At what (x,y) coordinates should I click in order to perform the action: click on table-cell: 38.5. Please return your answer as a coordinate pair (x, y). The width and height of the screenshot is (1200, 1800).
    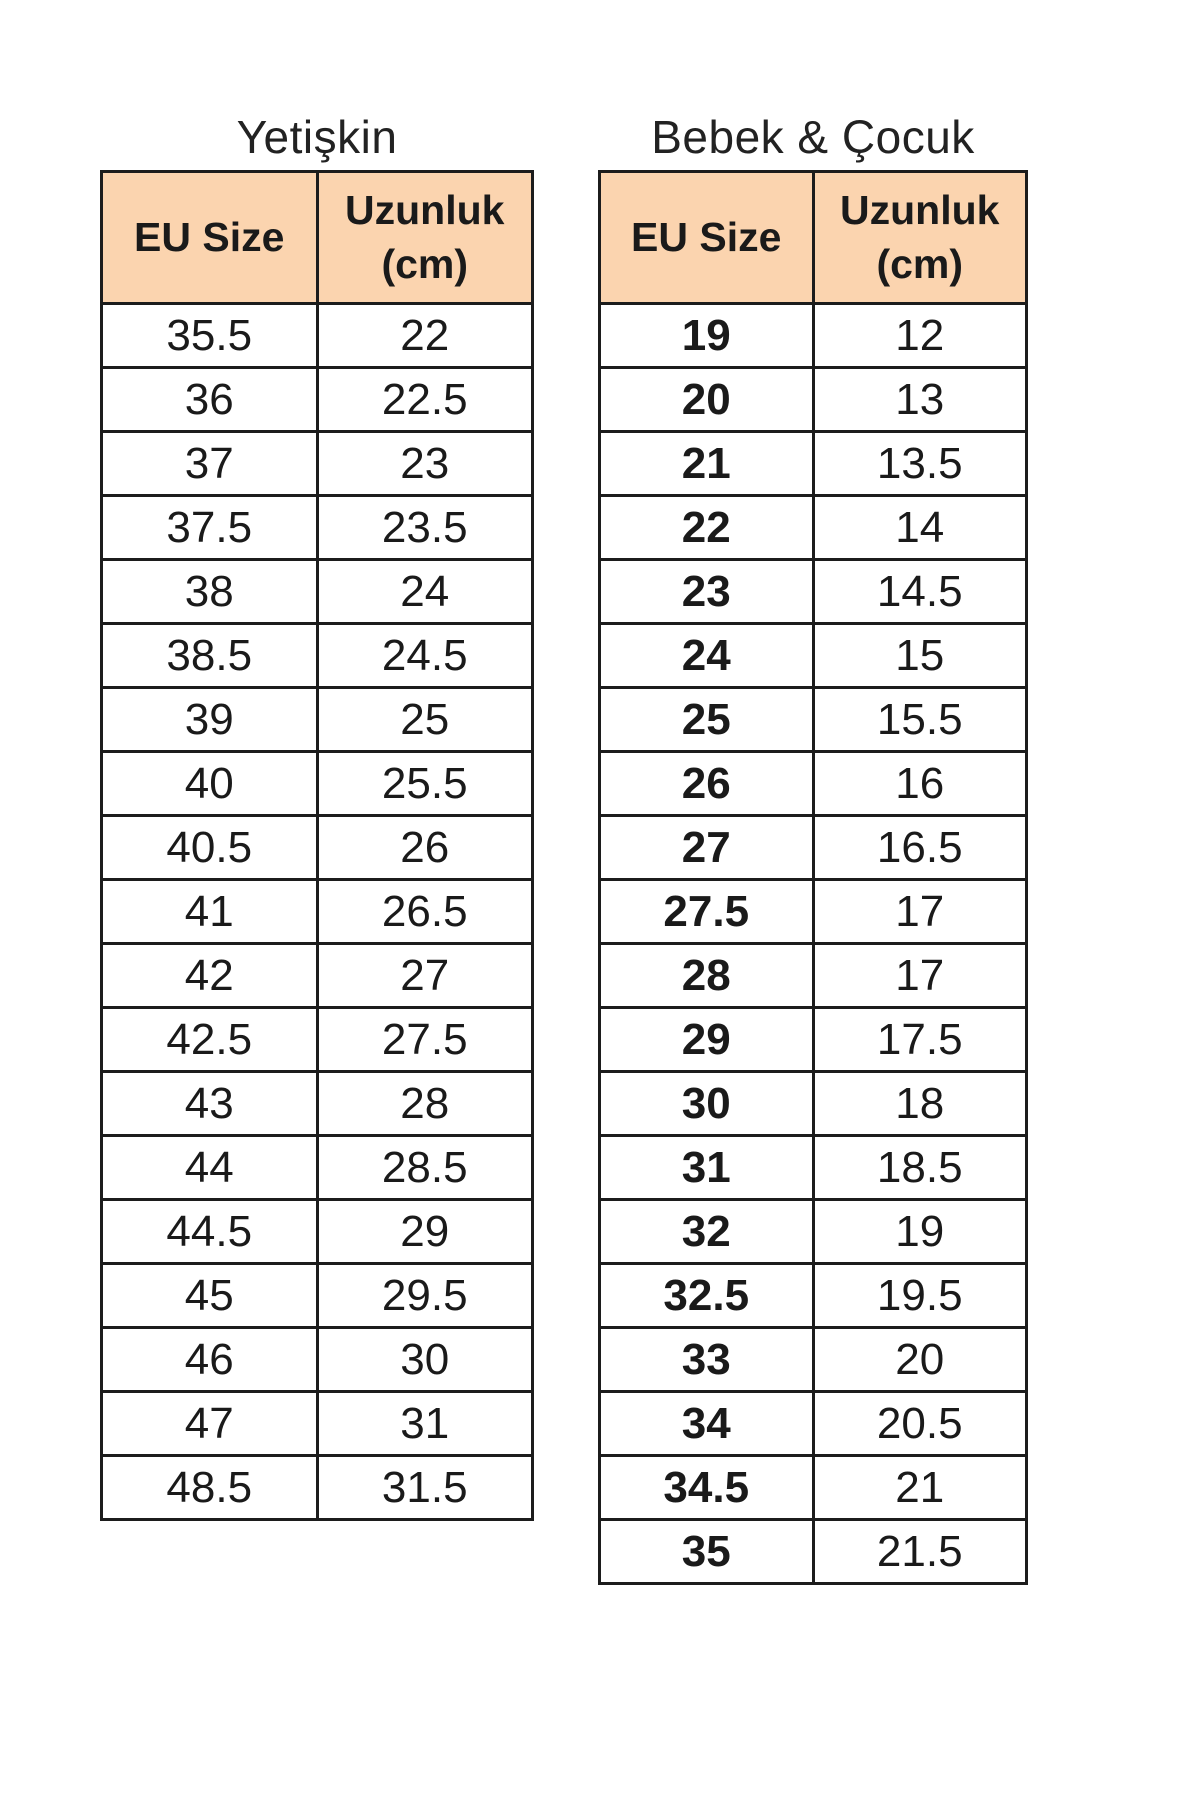
    Looking at the image, I should click on (209, 655).